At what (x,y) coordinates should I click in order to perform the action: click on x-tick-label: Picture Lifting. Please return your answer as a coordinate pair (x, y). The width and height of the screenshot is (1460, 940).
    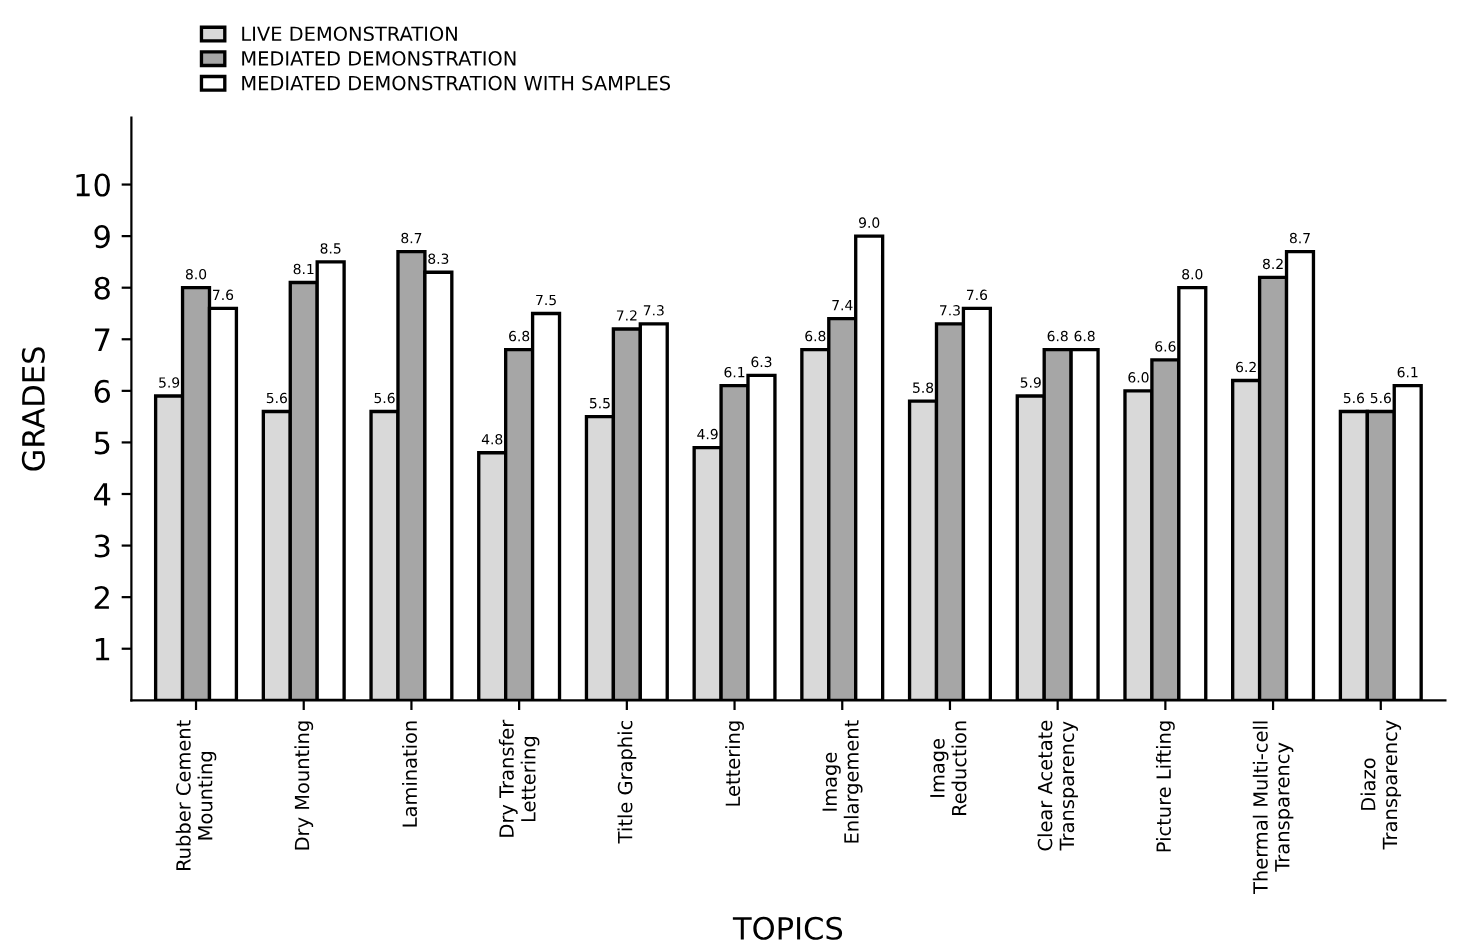
    Looking at the image, I should click on (1165, 786).